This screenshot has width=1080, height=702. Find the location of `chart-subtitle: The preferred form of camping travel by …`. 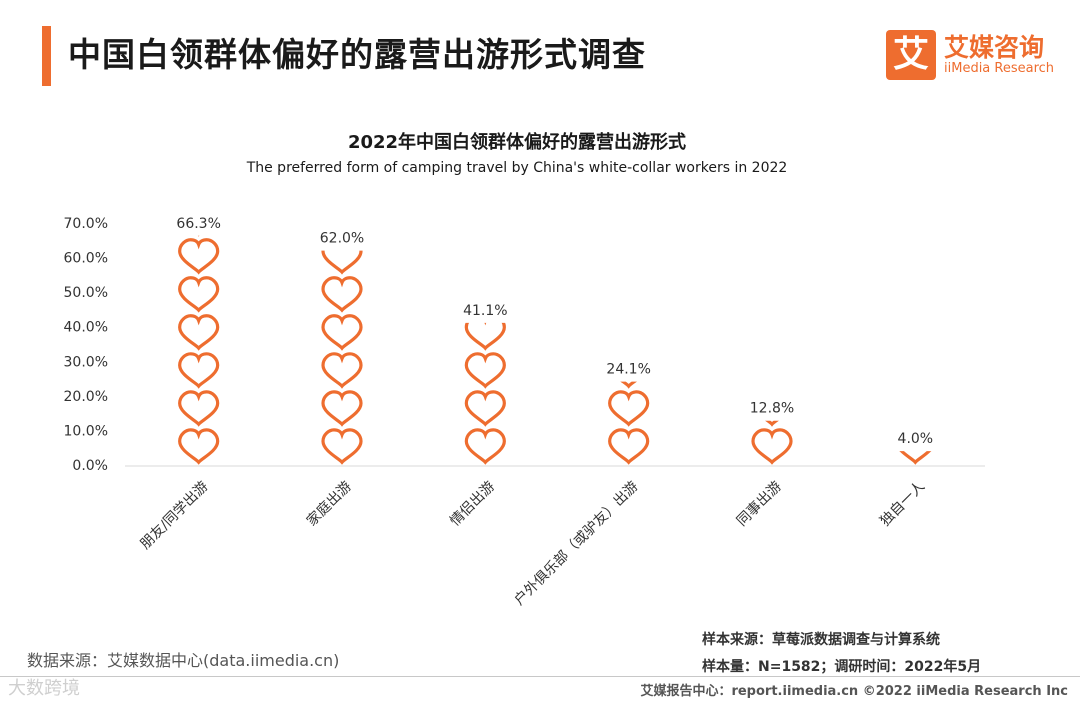

chart-subtitle: The preferred form of camping travel by … is located at coordinates (517, 168).